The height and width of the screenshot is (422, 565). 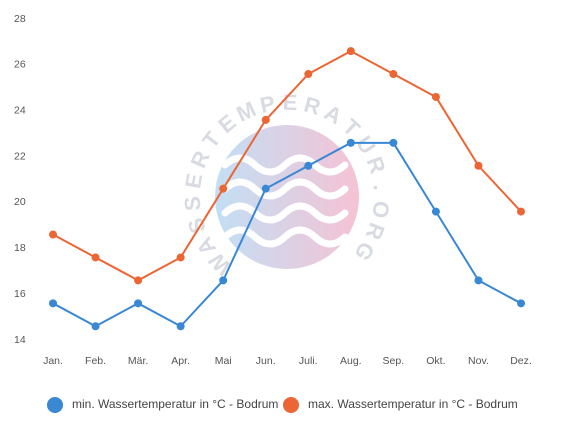 What do you see at coordinates (20, 19) in the screenshot?
I see `y-tick-label: 28` at bounding box center [20, 19].